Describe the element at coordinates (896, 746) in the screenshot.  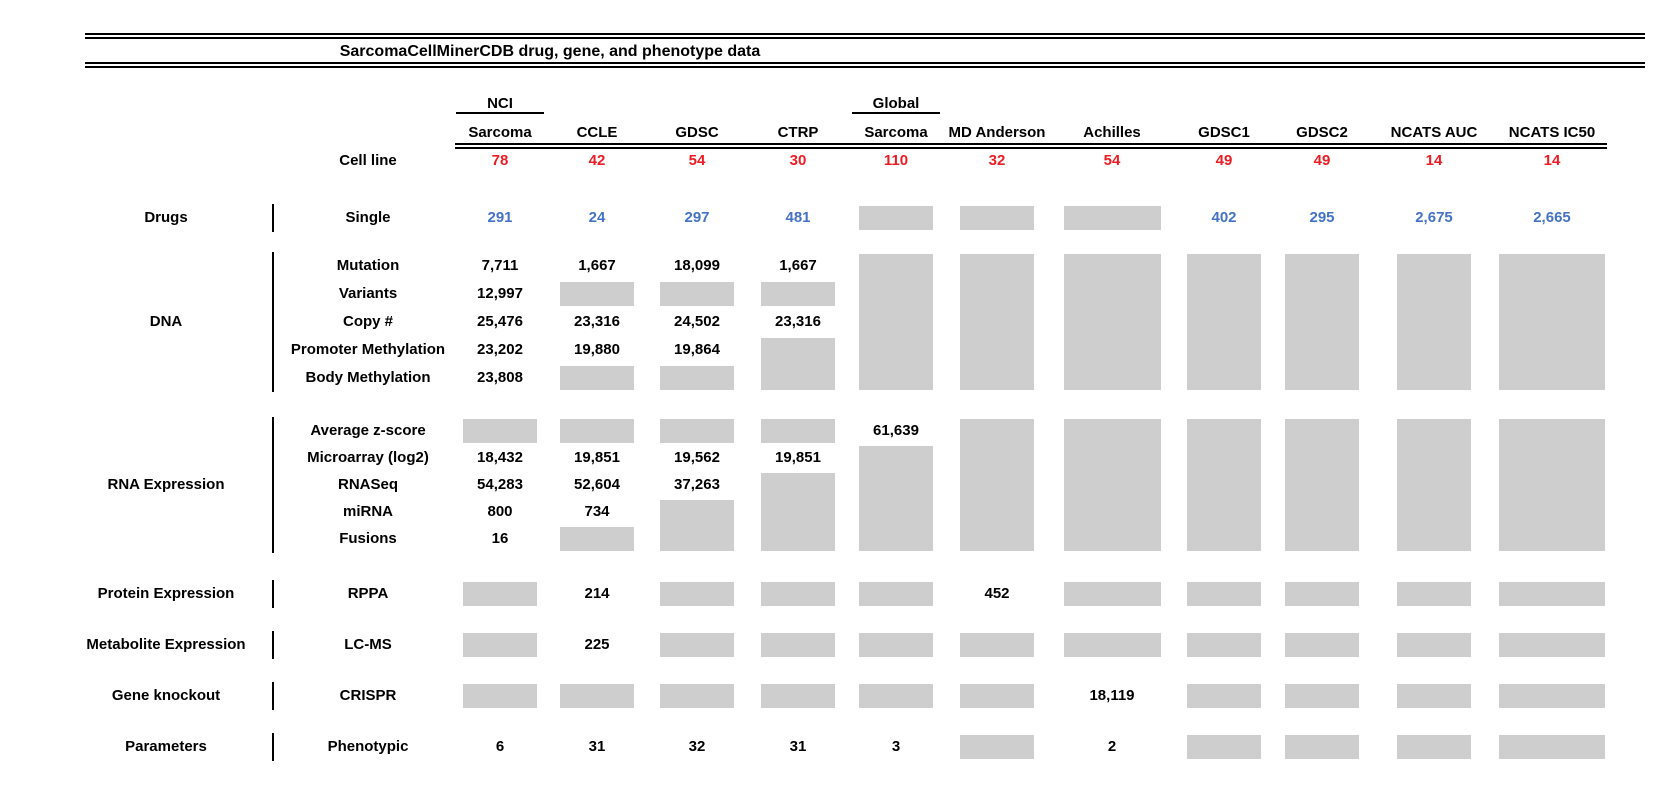
I see `data-value: 3` at that location.